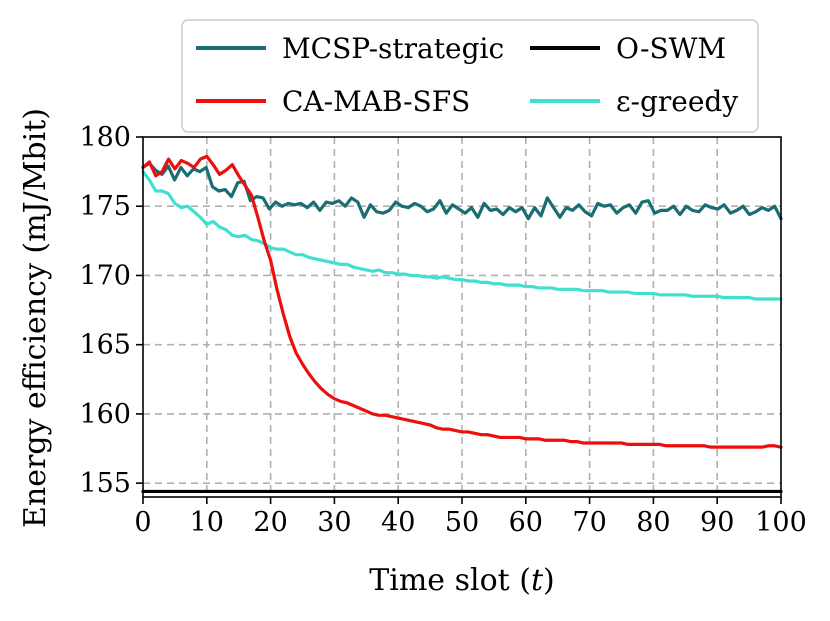  I want to click on y-tick-label: 170, so click(105, 275).